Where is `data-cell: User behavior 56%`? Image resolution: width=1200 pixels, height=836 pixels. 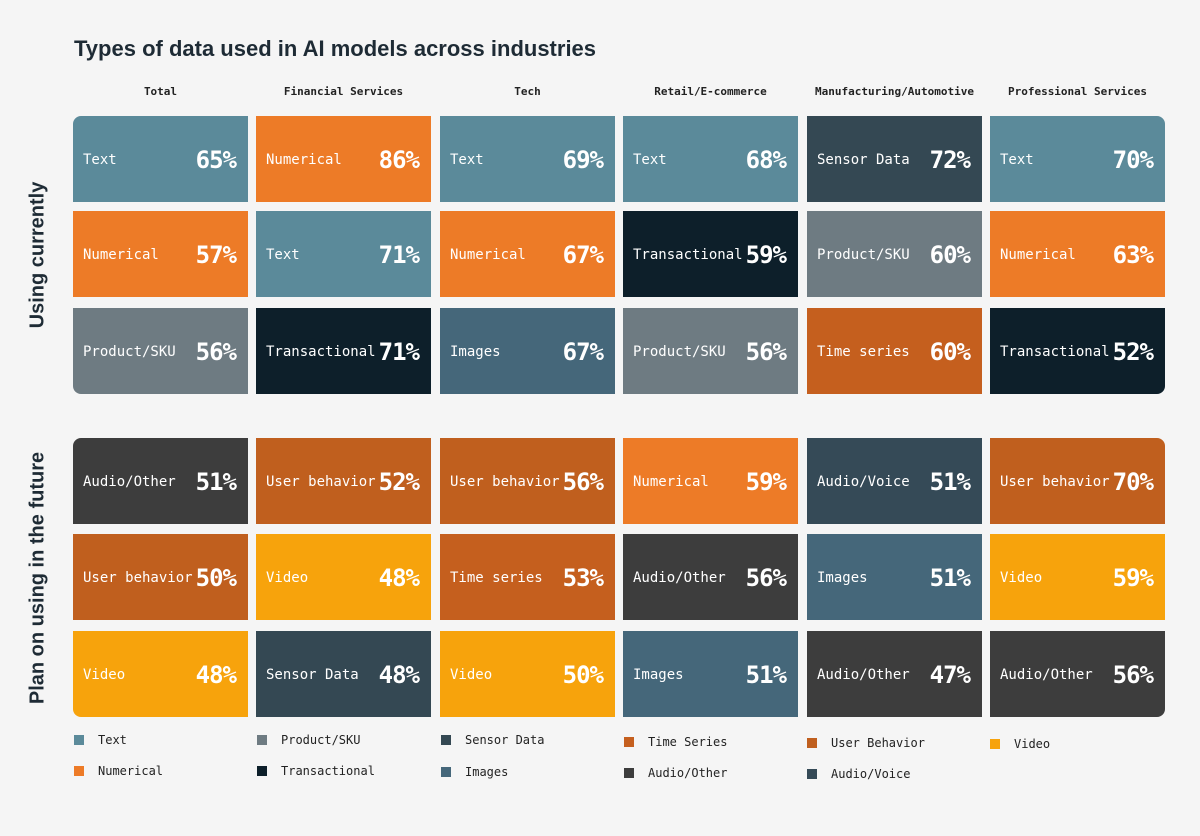
data-cell: User behavior 56% is located at coordinates (527, 481).